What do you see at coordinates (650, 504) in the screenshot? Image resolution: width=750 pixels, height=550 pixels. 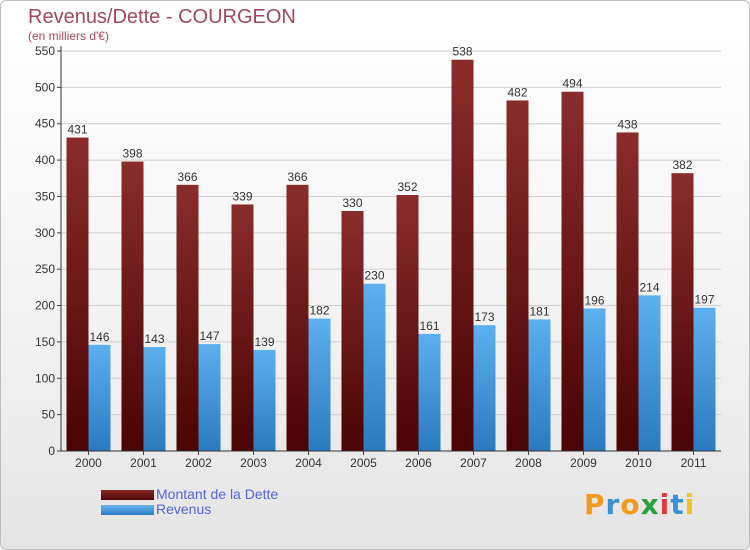 I see `logo-letter: x` at bounding box center [650, 504].